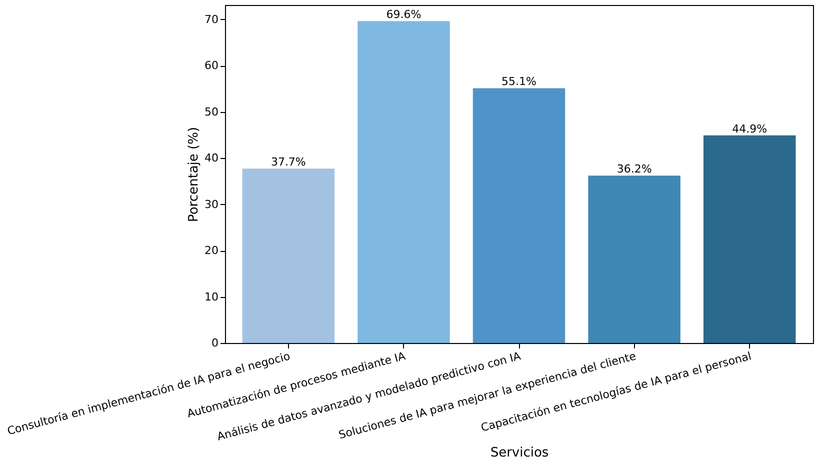 This screenshot has height=474, width=836. What do you see at coordinates (519, 452) in the screenshot?
I see `x-axis-title: Servicios` at bounding box center [519, 452].